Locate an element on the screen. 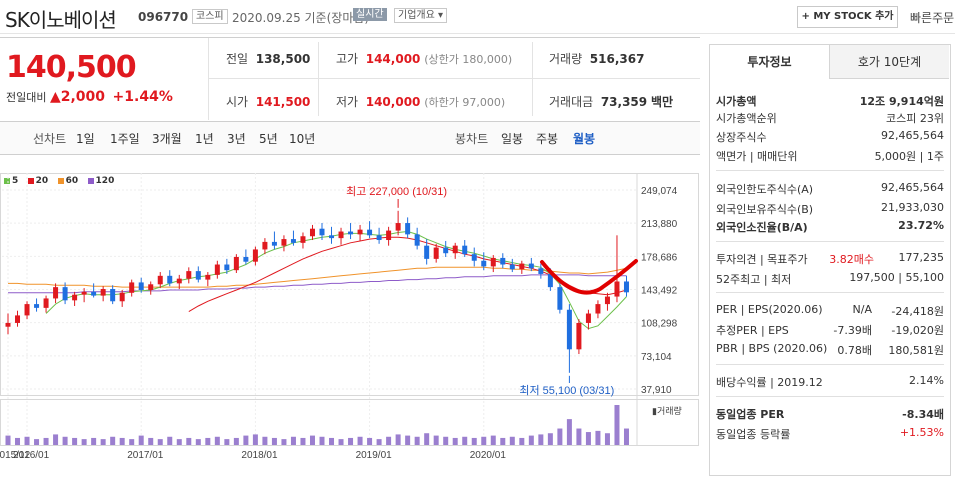 This screenshot has height=480, width=955. pbr-bps-ratio: 0.78배 is located at coordinates (854, 350).